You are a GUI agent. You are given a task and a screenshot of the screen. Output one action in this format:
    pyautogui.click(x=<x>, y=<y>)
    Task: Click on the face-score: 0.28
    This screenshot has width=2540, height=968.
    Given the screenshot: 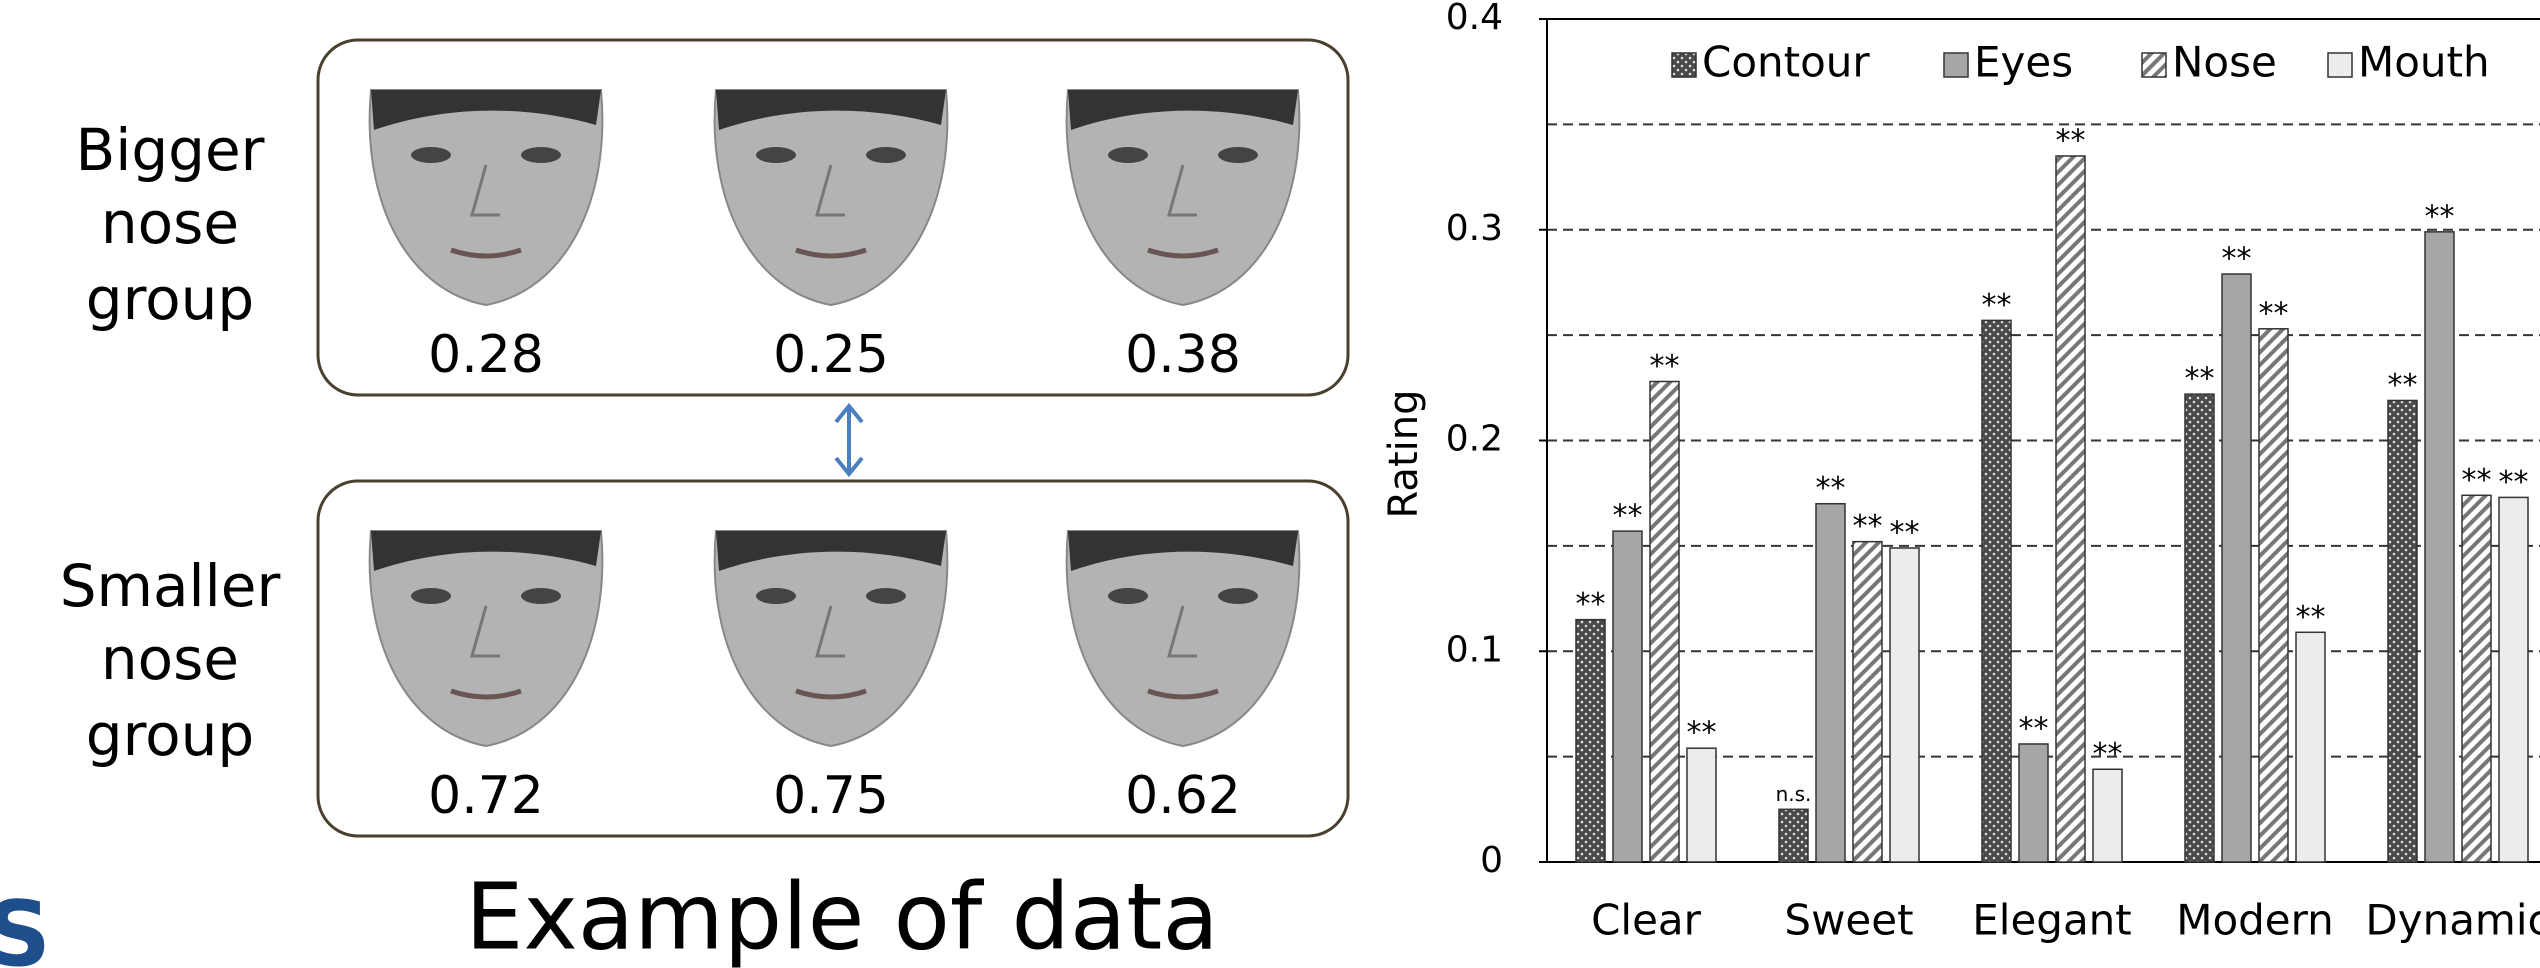 What is the action you would take?
    pyautogui.click(x=486, y=355)
    